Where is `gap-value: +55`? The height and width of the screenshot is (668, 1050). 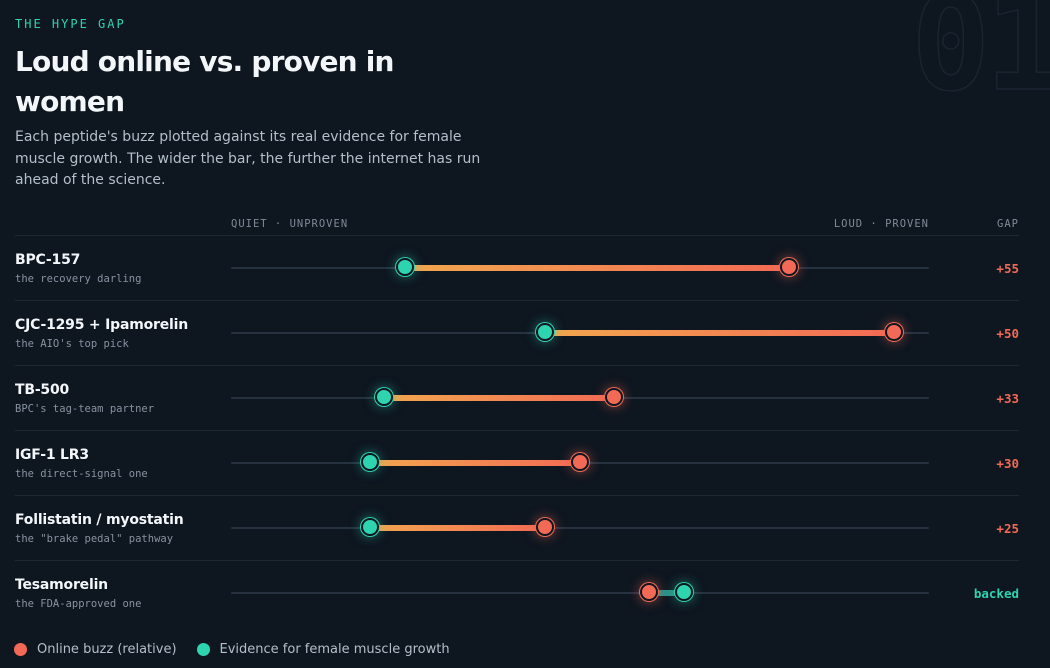
gap-value: +55 is located at coordinates (1007, 268).